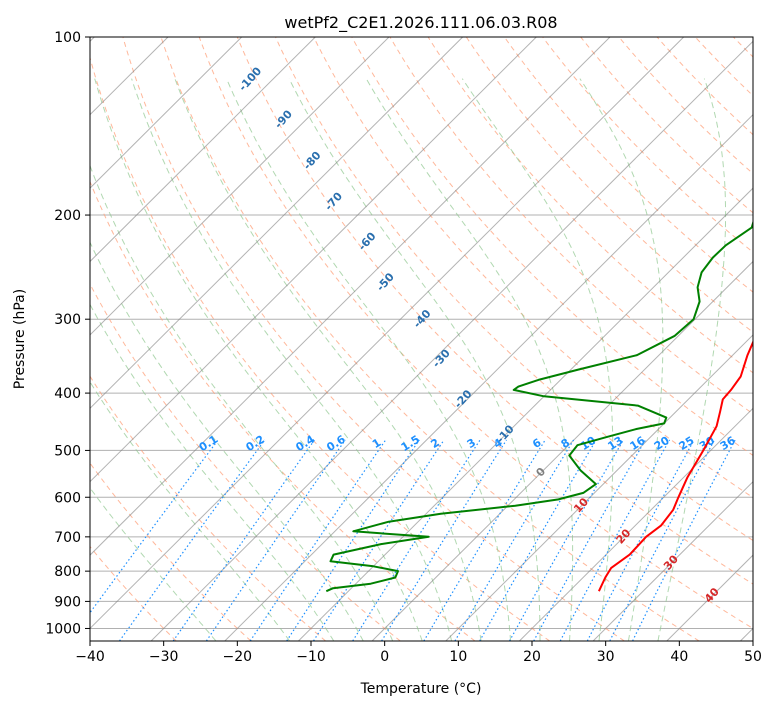 The width and height of the screenshot is (775, 708). I want to click on y-tick-label: 700, so click(67, 538).